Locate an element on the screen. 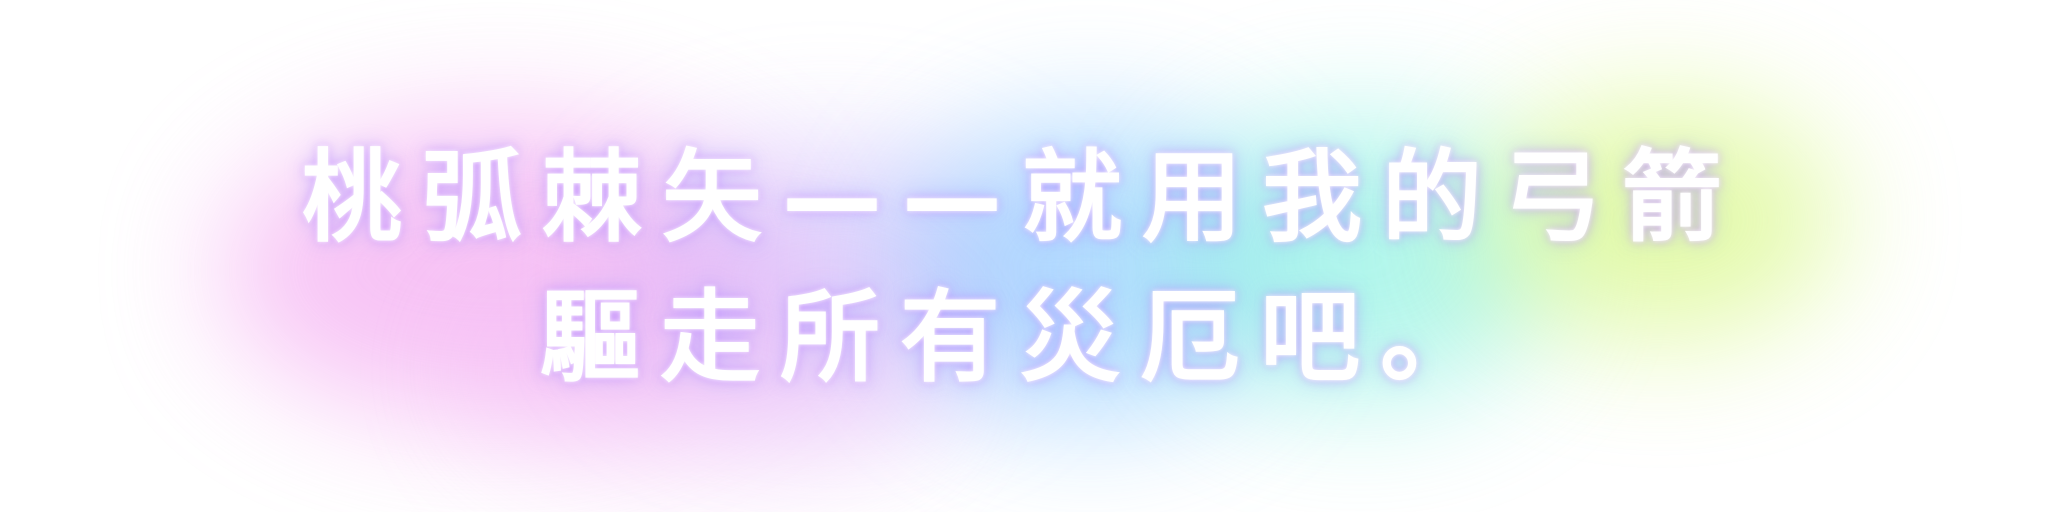 The image size is (2048, 512). caption-line-2: 驅走所有災厄吧。 is located at coordinates (1020, 337).